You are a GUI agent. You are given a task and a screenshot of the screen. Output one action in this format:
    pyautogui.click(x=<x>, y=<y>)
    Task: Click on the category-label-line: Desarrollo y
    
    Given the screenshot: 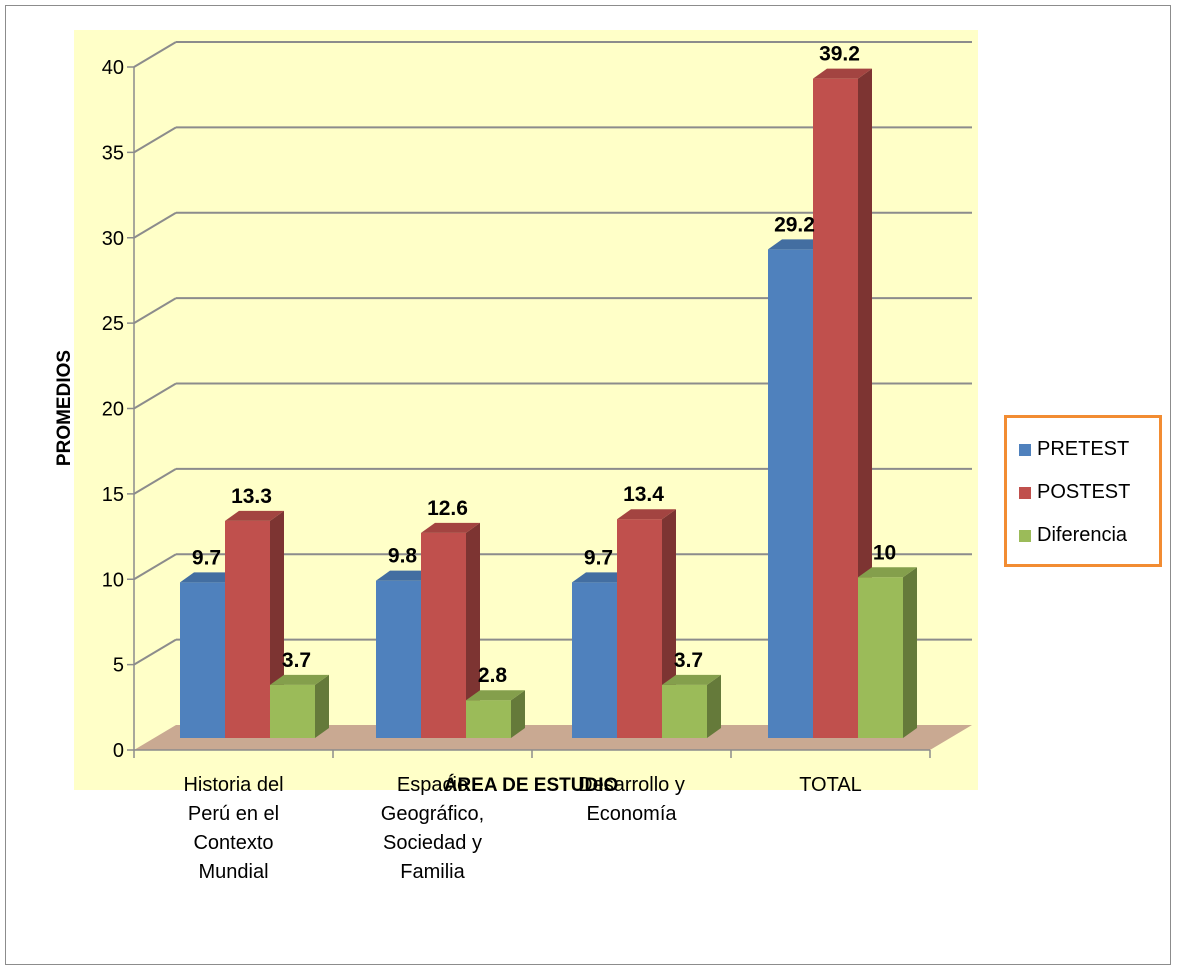 What is the action you would take?
    pyautogui.click(x=631, y=785)
    